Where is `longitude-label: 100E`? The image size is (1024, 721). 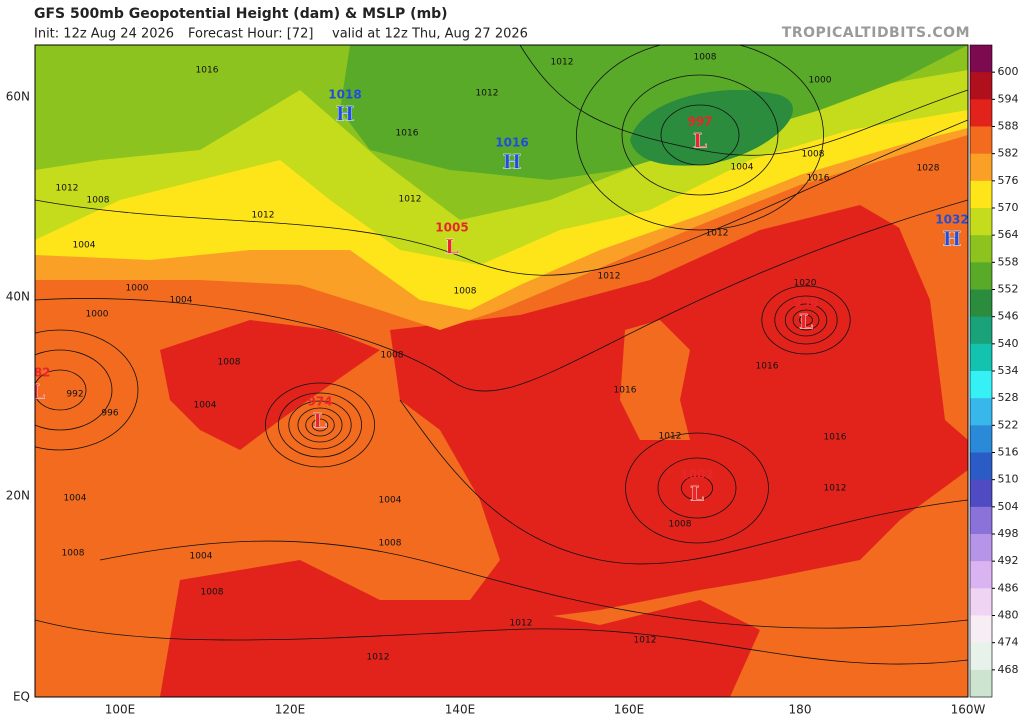 longitude-label: 100E is located at coordinates (120, 710).